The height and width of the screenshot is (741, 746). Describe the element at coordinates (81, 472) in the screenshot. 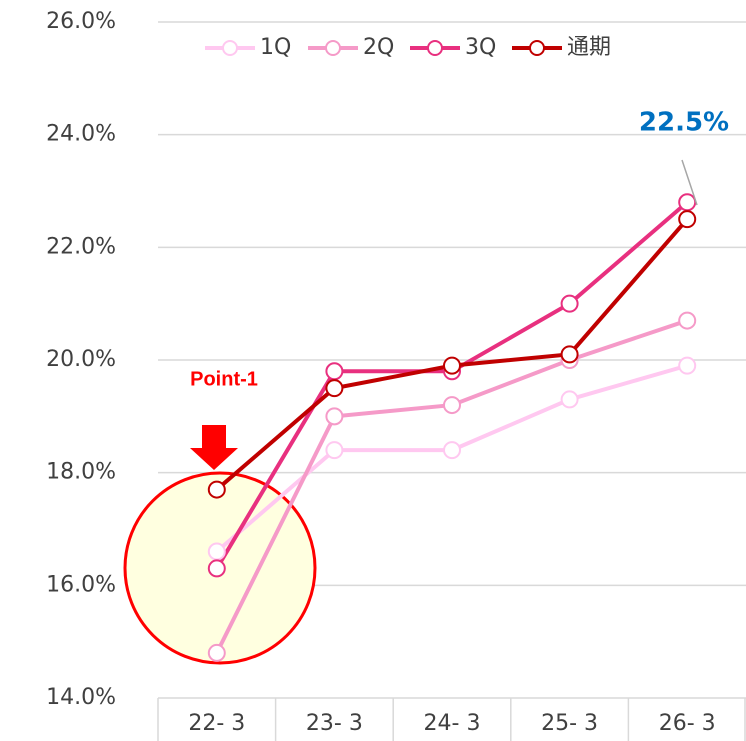

I see `y-tick-label: 18.0%` at that location.